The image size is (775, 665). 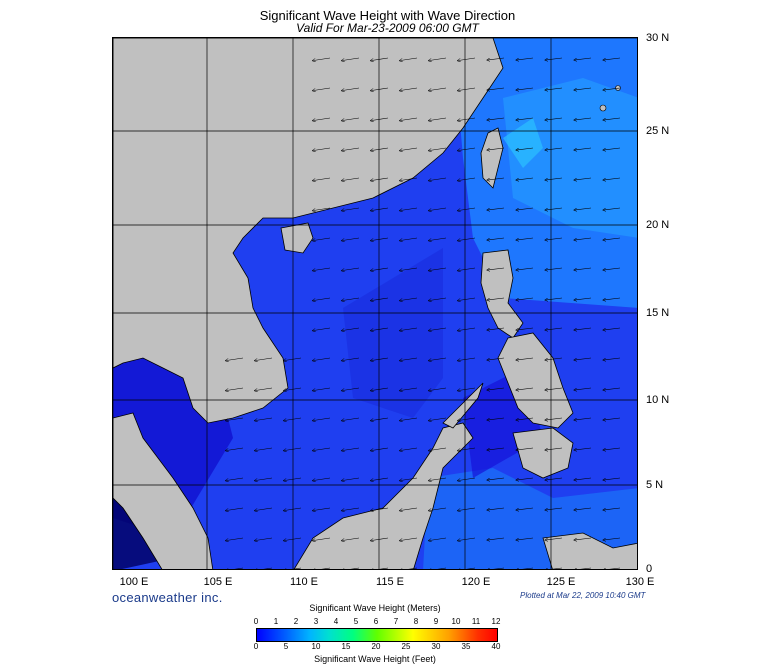 What do you see at coordinates (356, 621) in the screenshot?
I see `colorbar-tick-meters: 5` at bounding box center [356, 621].